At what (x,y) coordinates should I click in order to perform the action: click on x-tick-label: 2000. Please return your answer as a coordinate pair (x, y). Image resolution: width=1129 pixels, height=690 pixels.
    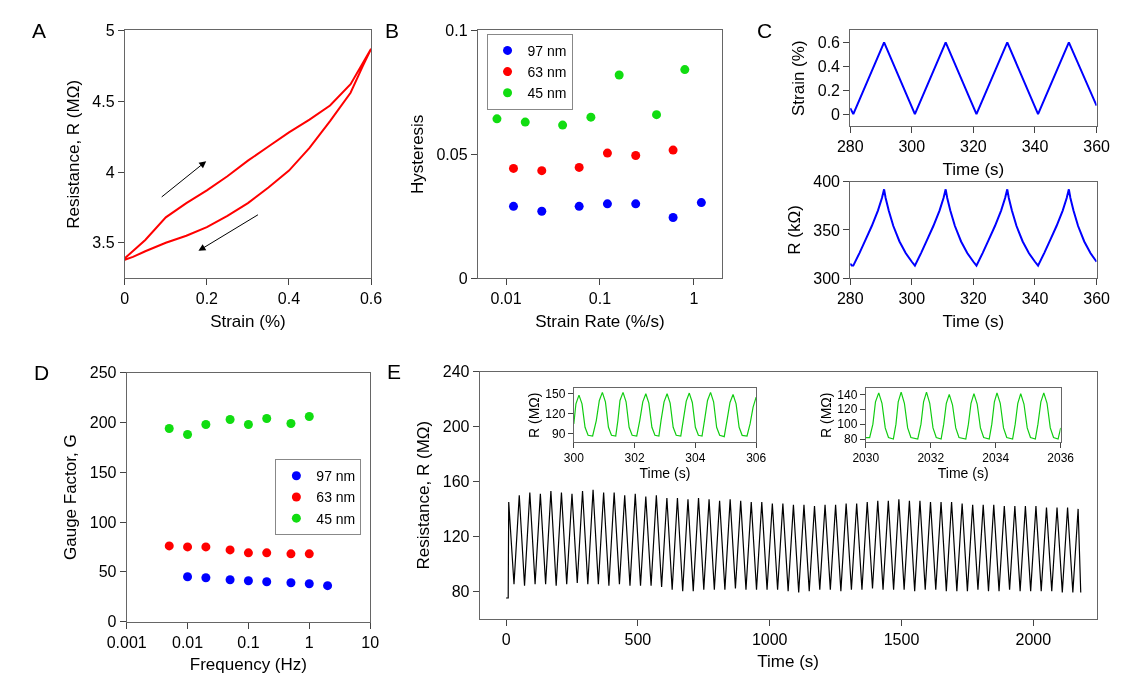
    Looking at the image, I should click on (1033, 639).